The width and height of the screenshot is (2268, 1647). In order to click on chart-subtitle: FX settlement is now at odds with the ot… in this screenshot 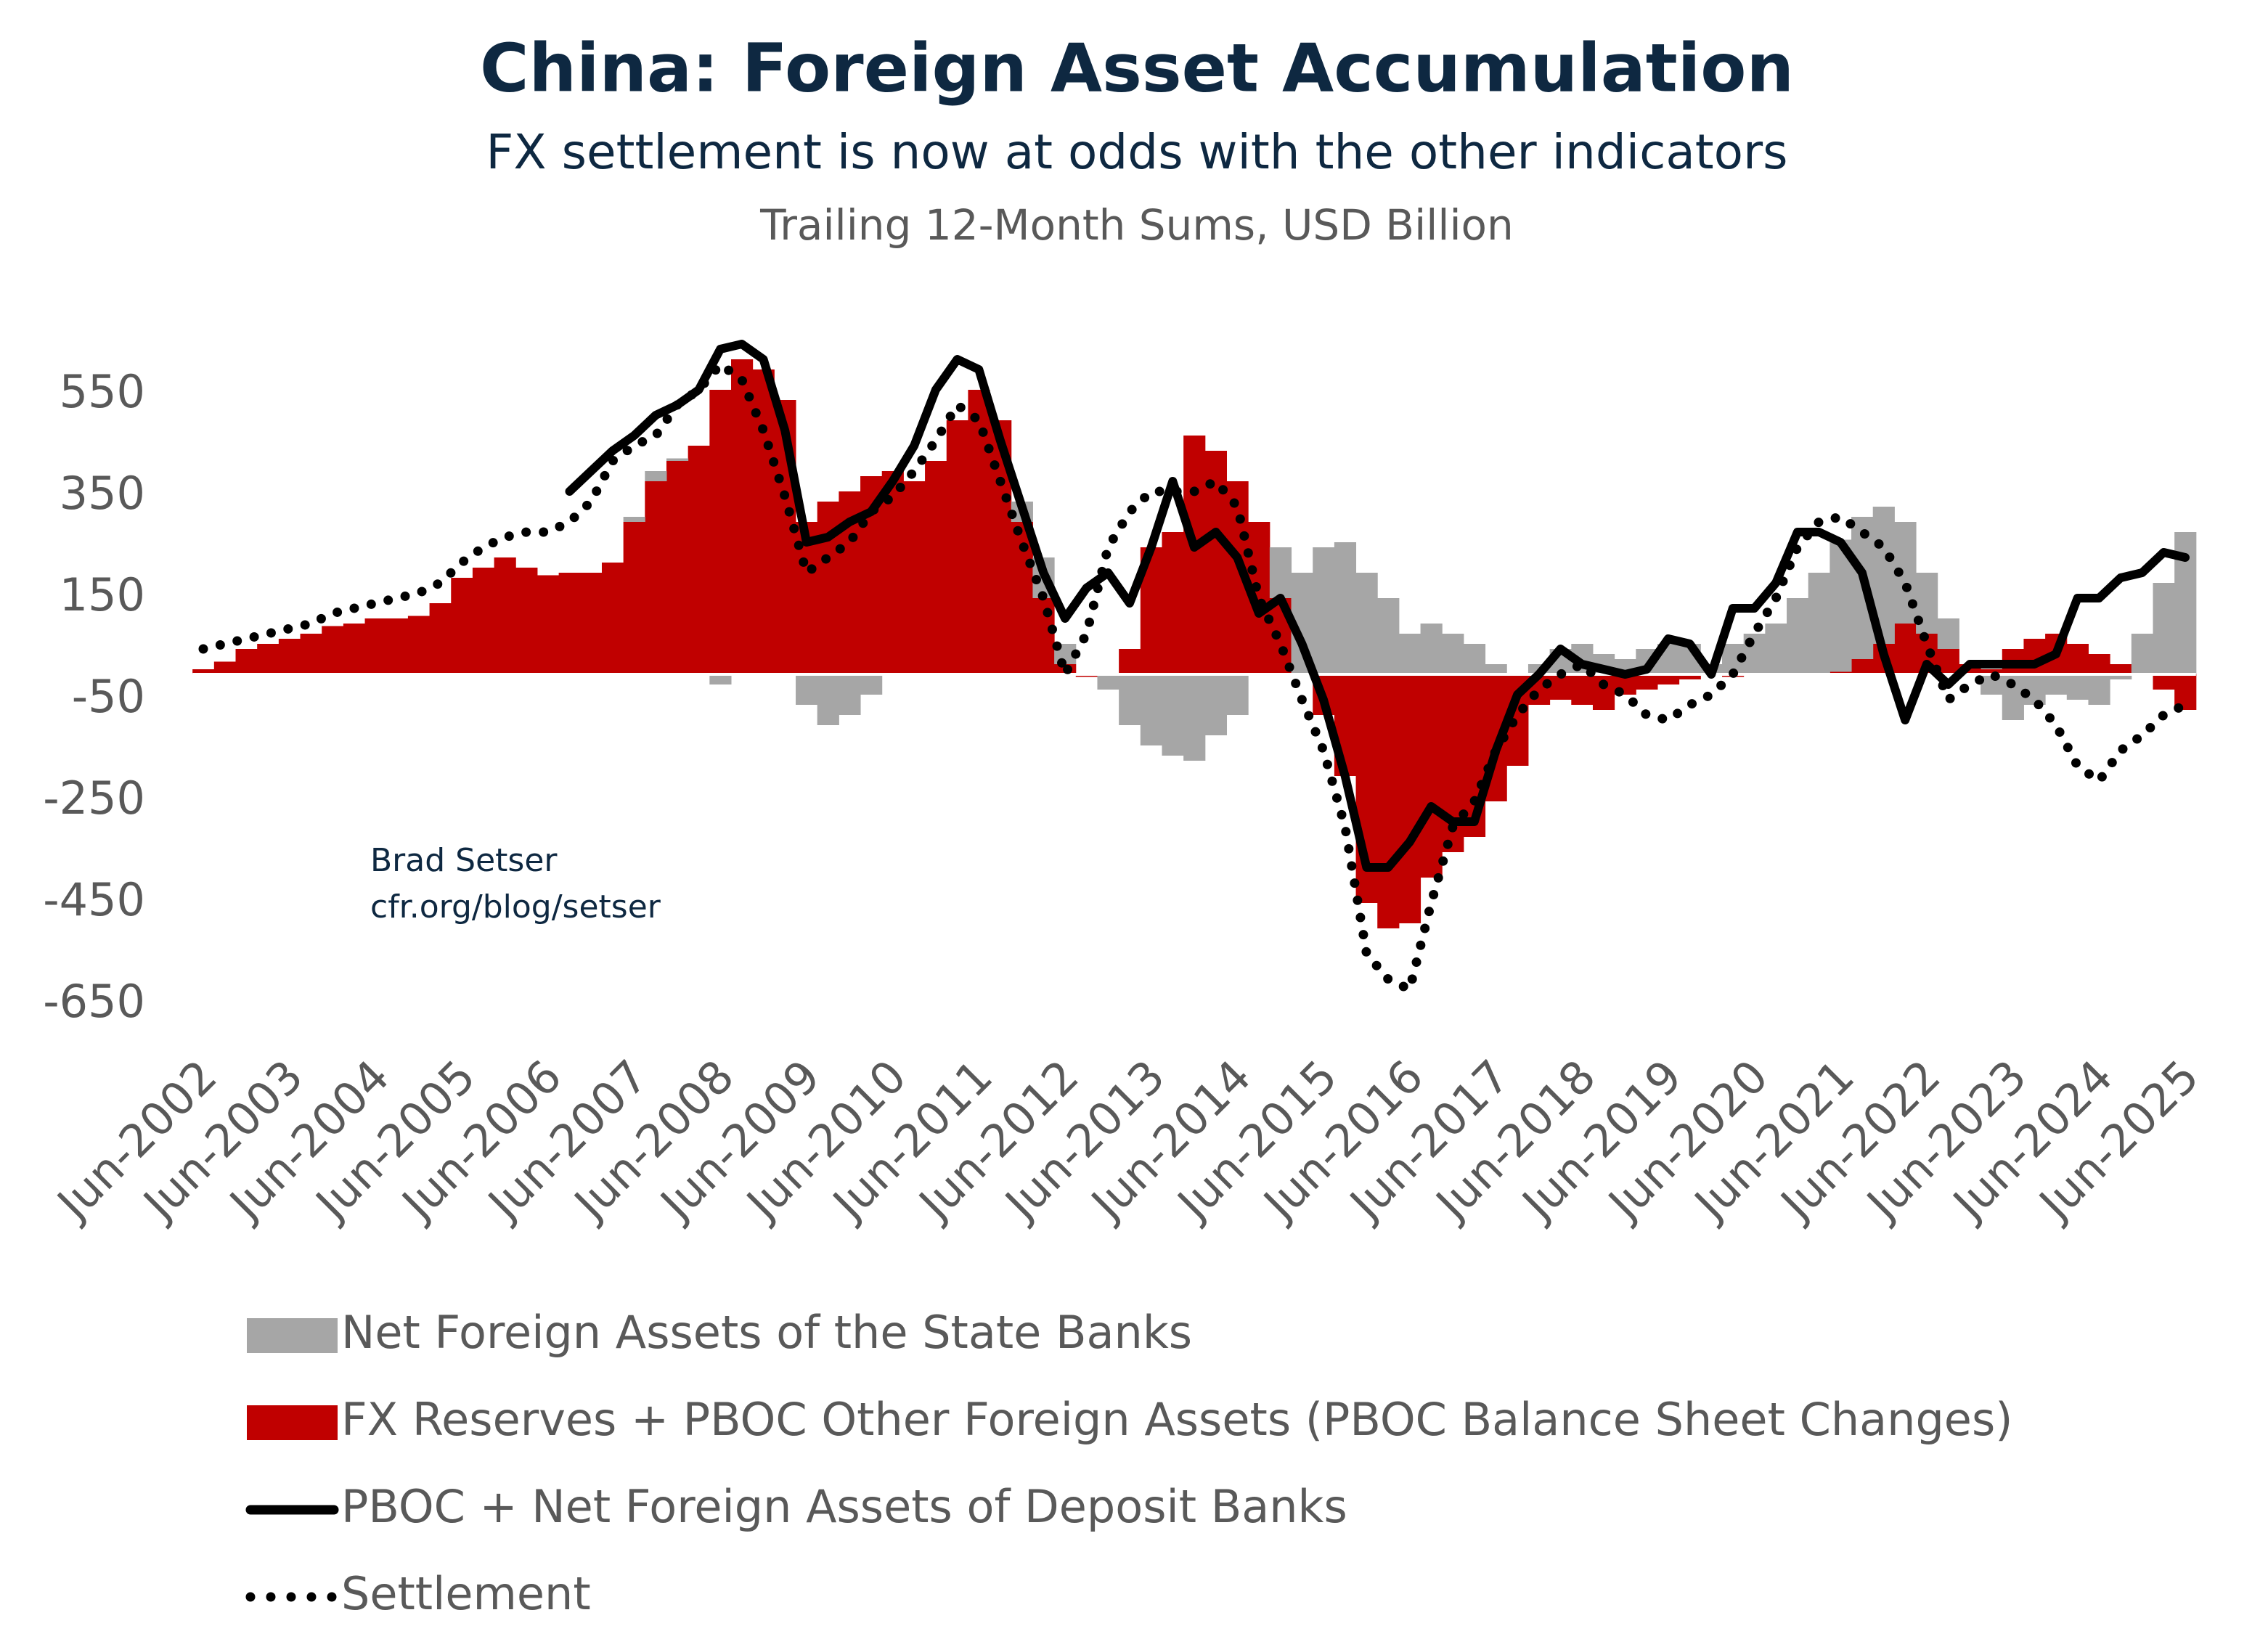, I will do `click(1137, 152)`.